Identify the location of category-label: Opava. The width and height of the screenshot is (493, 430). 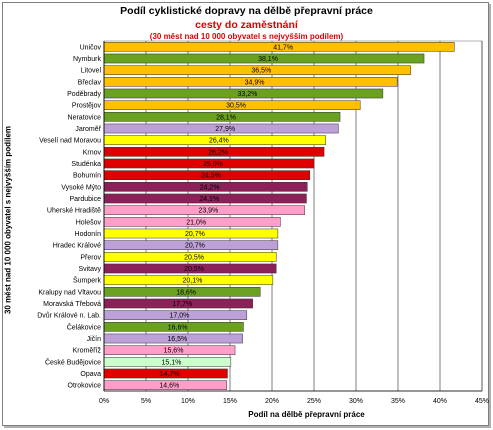
(90, 374).